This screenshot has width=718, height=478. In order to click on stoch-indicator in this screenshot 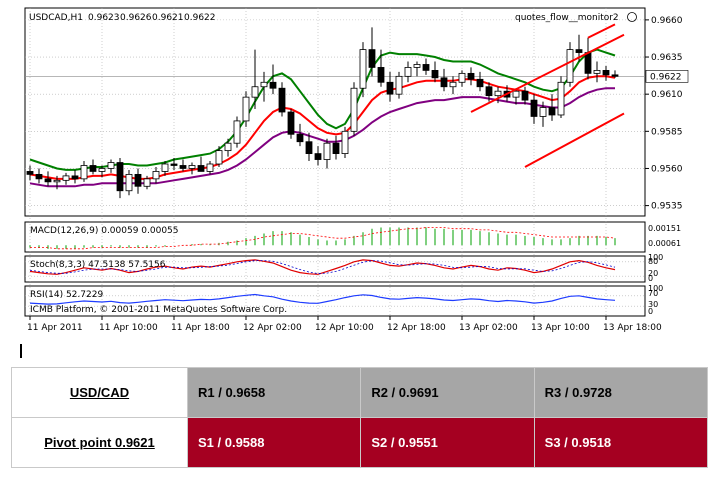, I will do `click(335, 268)`.